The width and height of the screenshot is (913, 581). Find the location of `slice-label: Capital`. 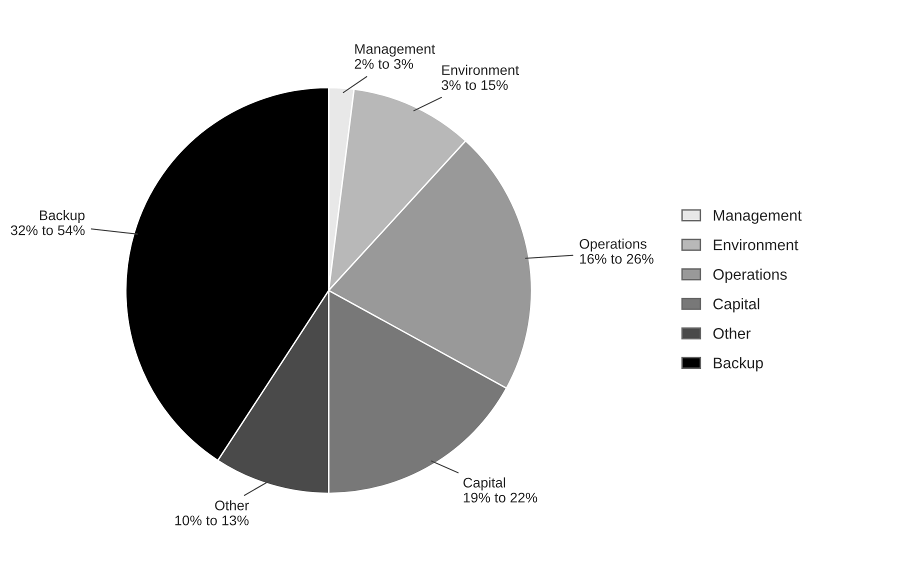

slice-label: Capital is located at coordinates (484, 483).